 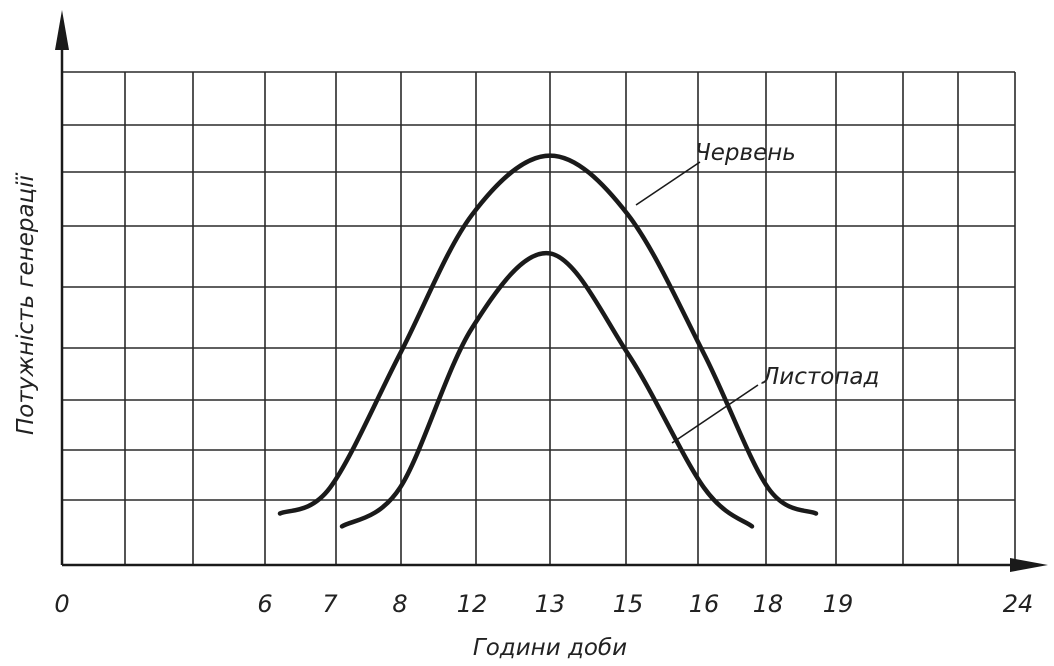 I want to click on y-axis-arrow-icon, so click(x=62, y=30).